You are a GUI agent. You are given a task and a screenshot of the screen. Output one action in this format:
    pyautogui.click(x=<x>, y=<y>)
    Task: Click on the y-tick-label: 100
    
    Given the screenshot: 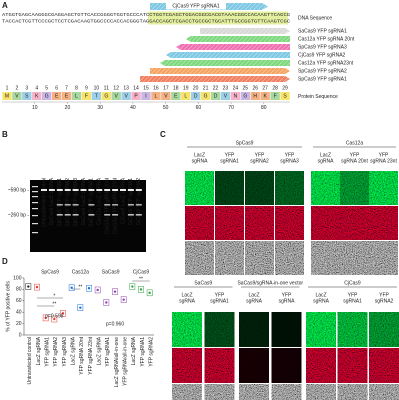 What is the action you would take?
    pyautogui.click(x=17, y=278)
    